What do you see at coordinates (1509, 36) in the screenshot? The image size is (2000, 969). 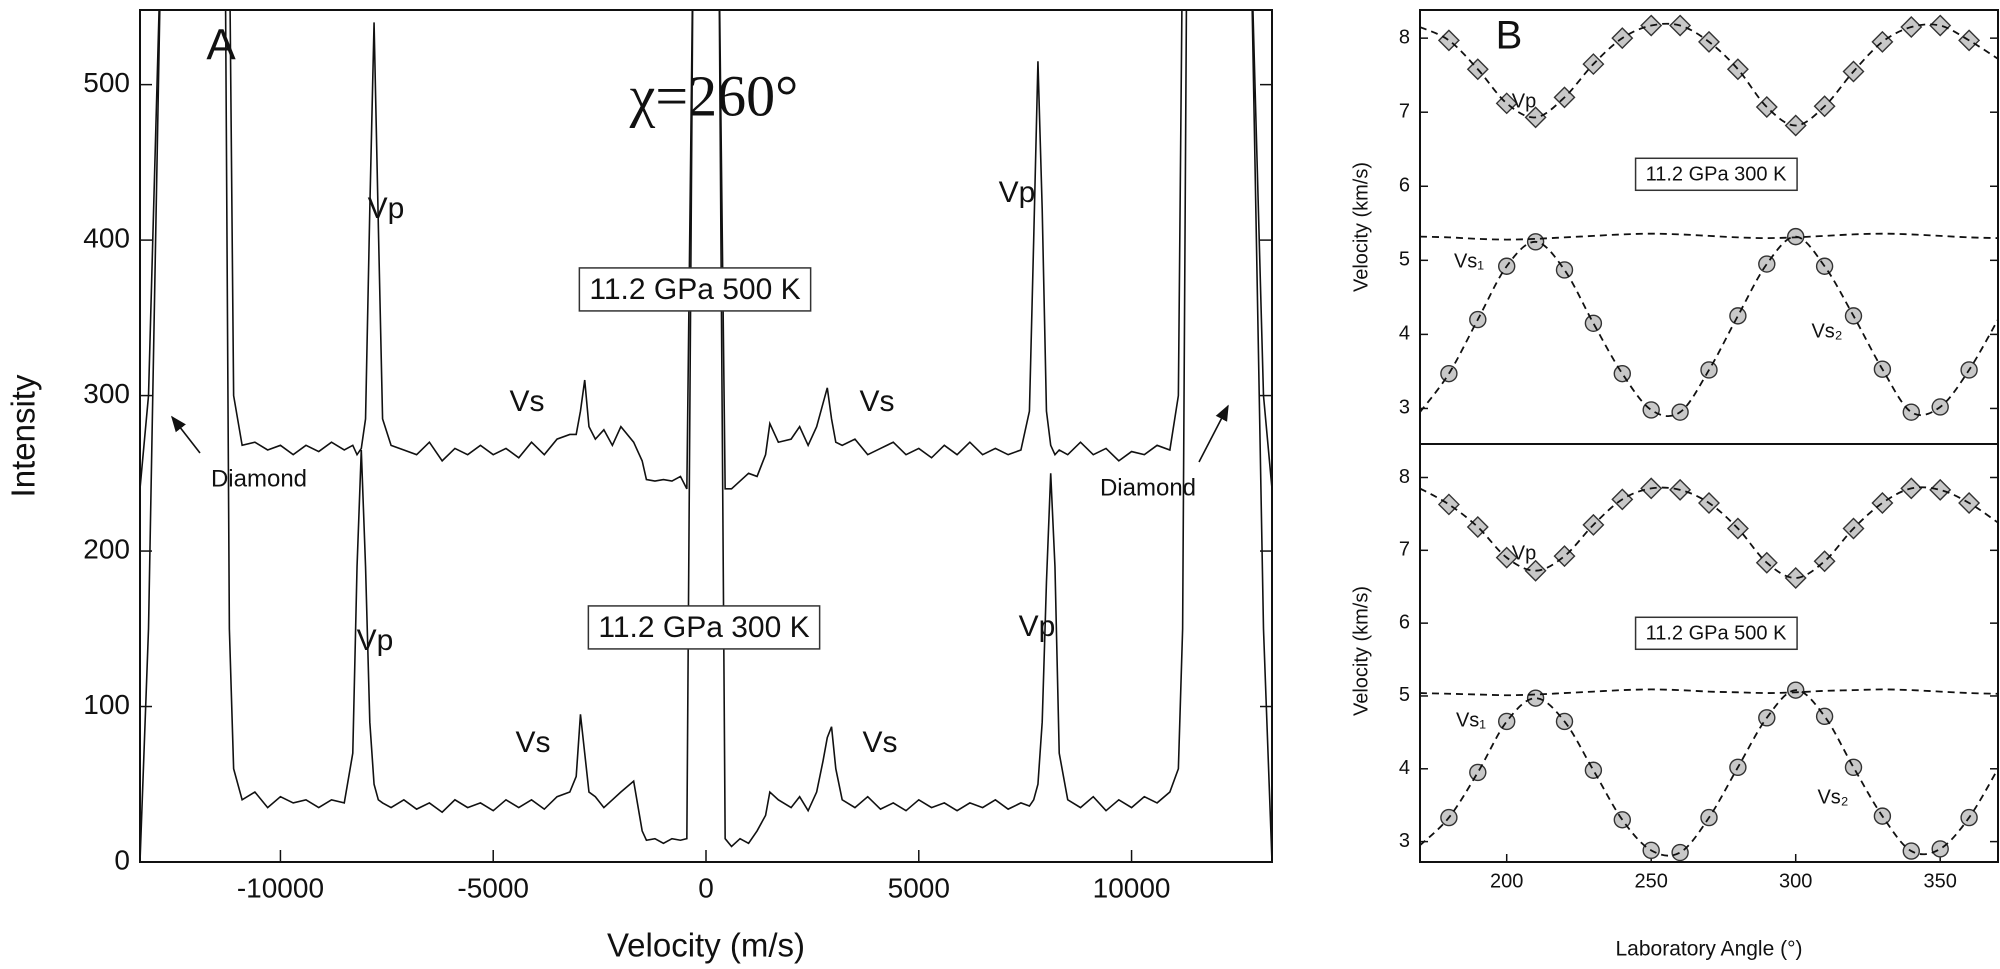 I see `panel-label: B` at bounding box center [1509, 36].